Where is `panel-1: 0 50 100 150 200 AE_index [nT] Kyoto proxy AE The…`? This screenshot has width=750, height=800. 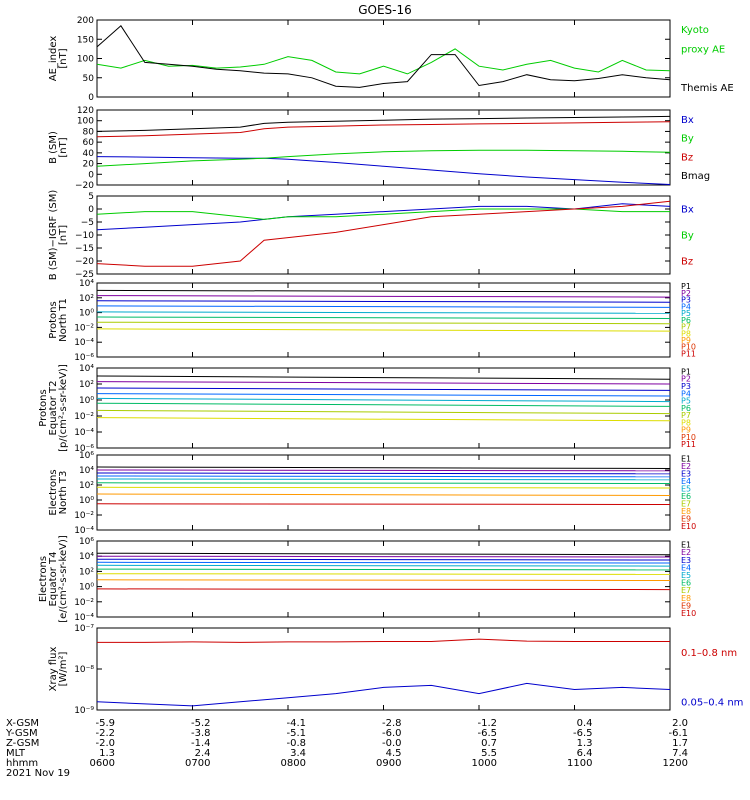
panel-1: 0 50 100 150 200 AE_index [nT] Kyoto proxy AE The… is located at coordinates (391, 59).